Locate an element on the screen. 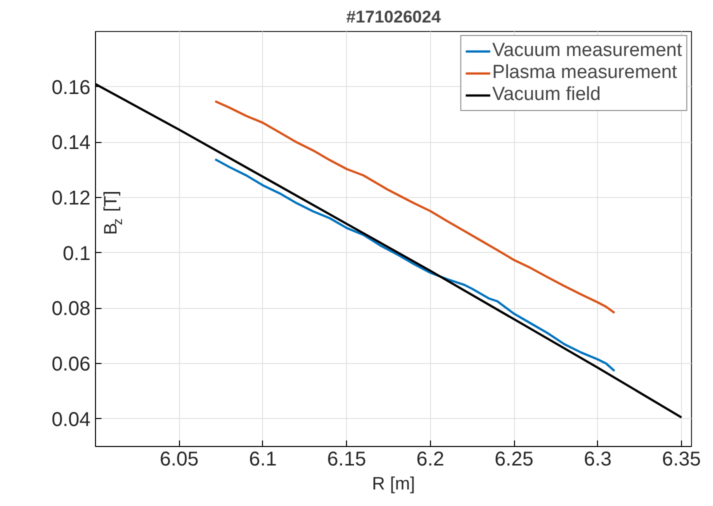 The image size is (713, 506). y-tick-label: 0.04 is located at coordinates (71, 419).